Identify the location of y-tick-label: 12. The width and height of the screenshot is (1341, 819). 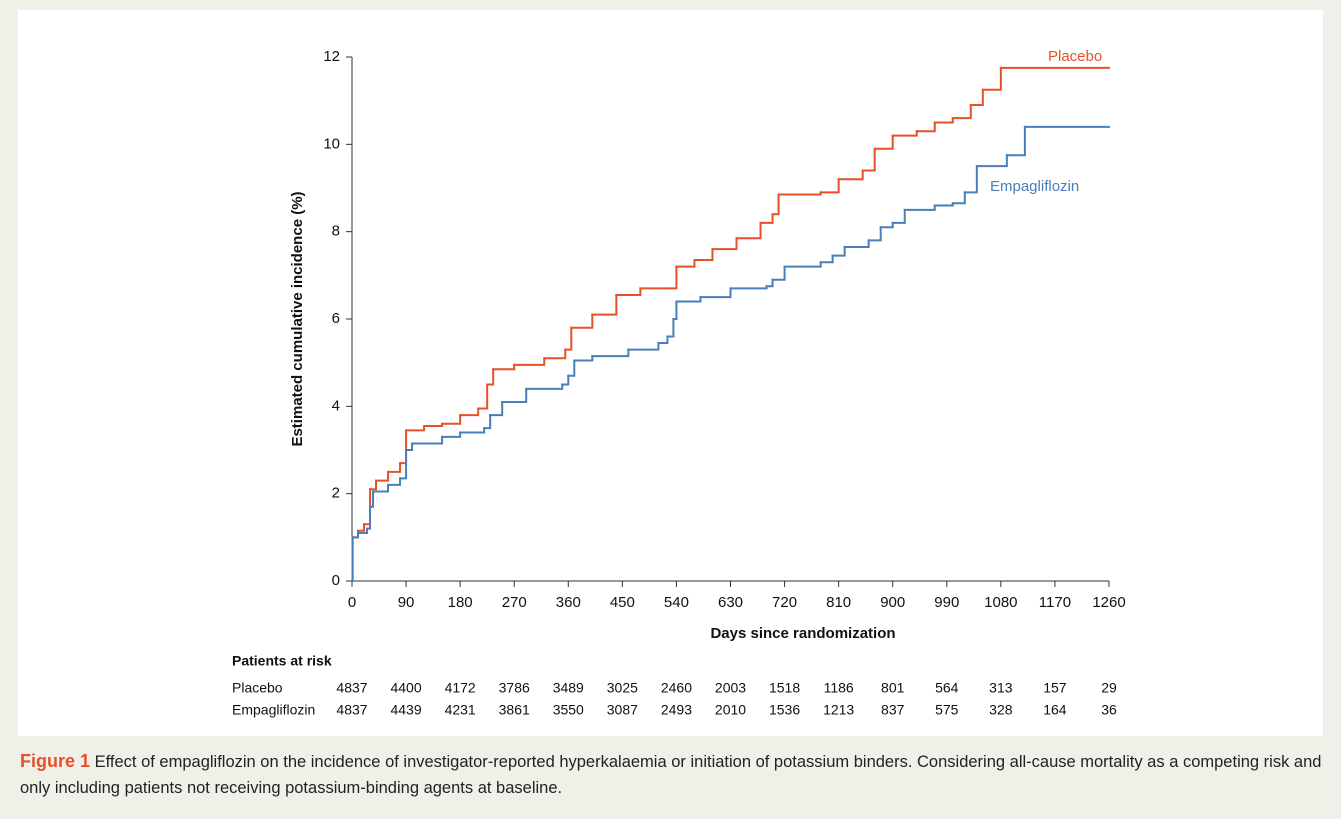
(331, 56).